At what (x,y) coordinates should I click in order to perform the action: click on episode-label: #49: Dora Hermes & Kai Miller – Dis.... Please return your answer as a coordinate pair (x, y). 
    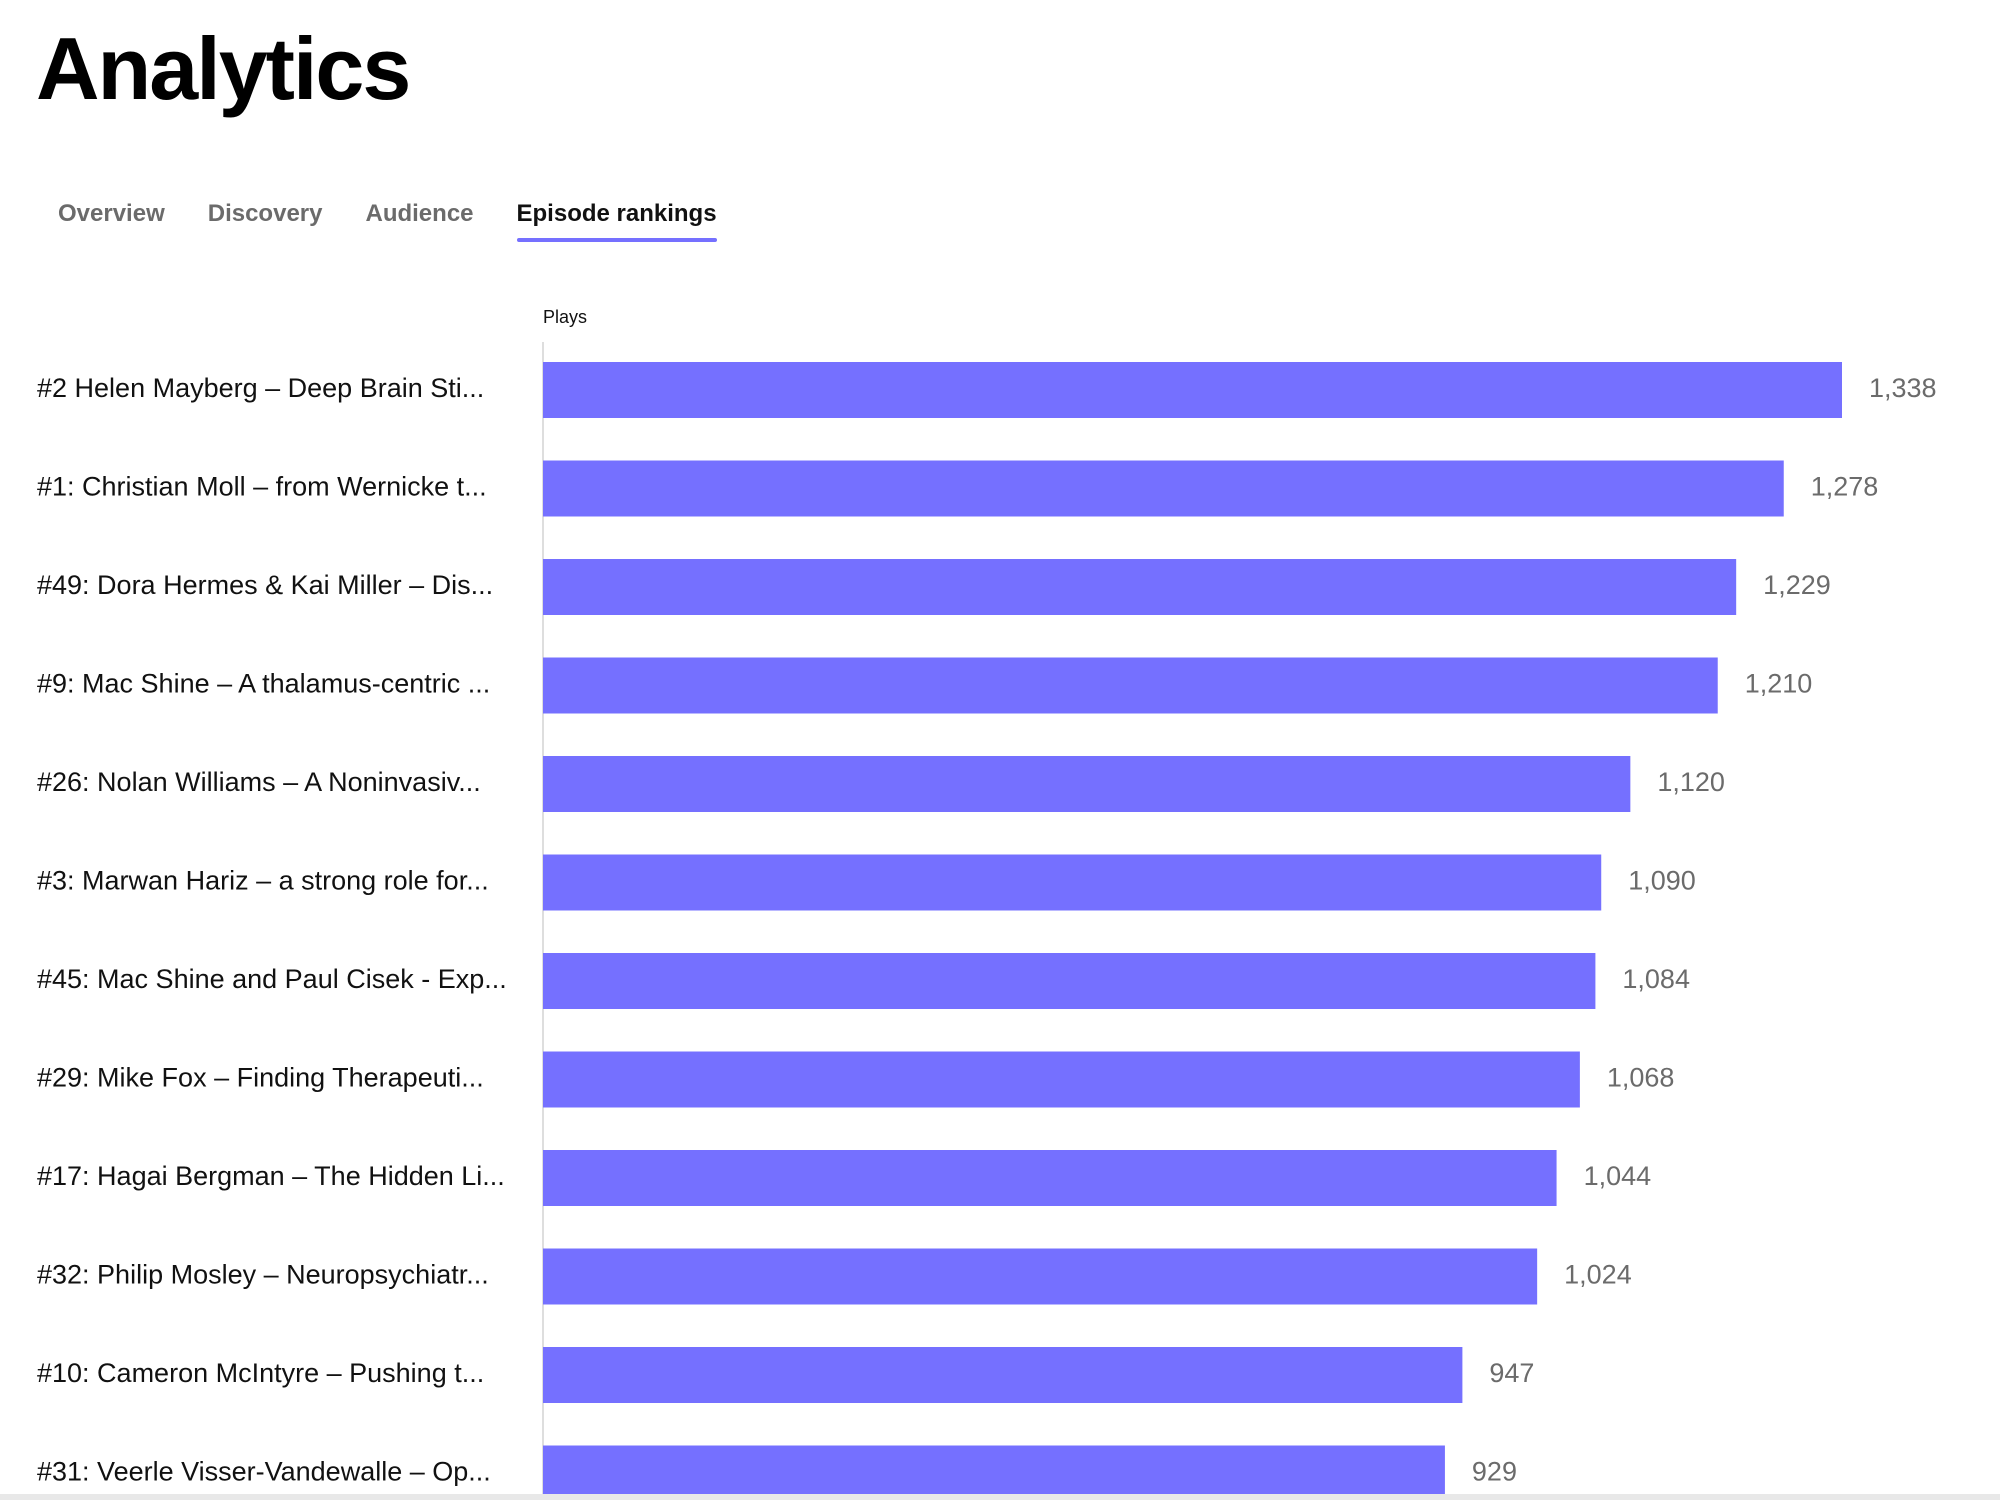
    Looking at the image, I should click on (265, 585).